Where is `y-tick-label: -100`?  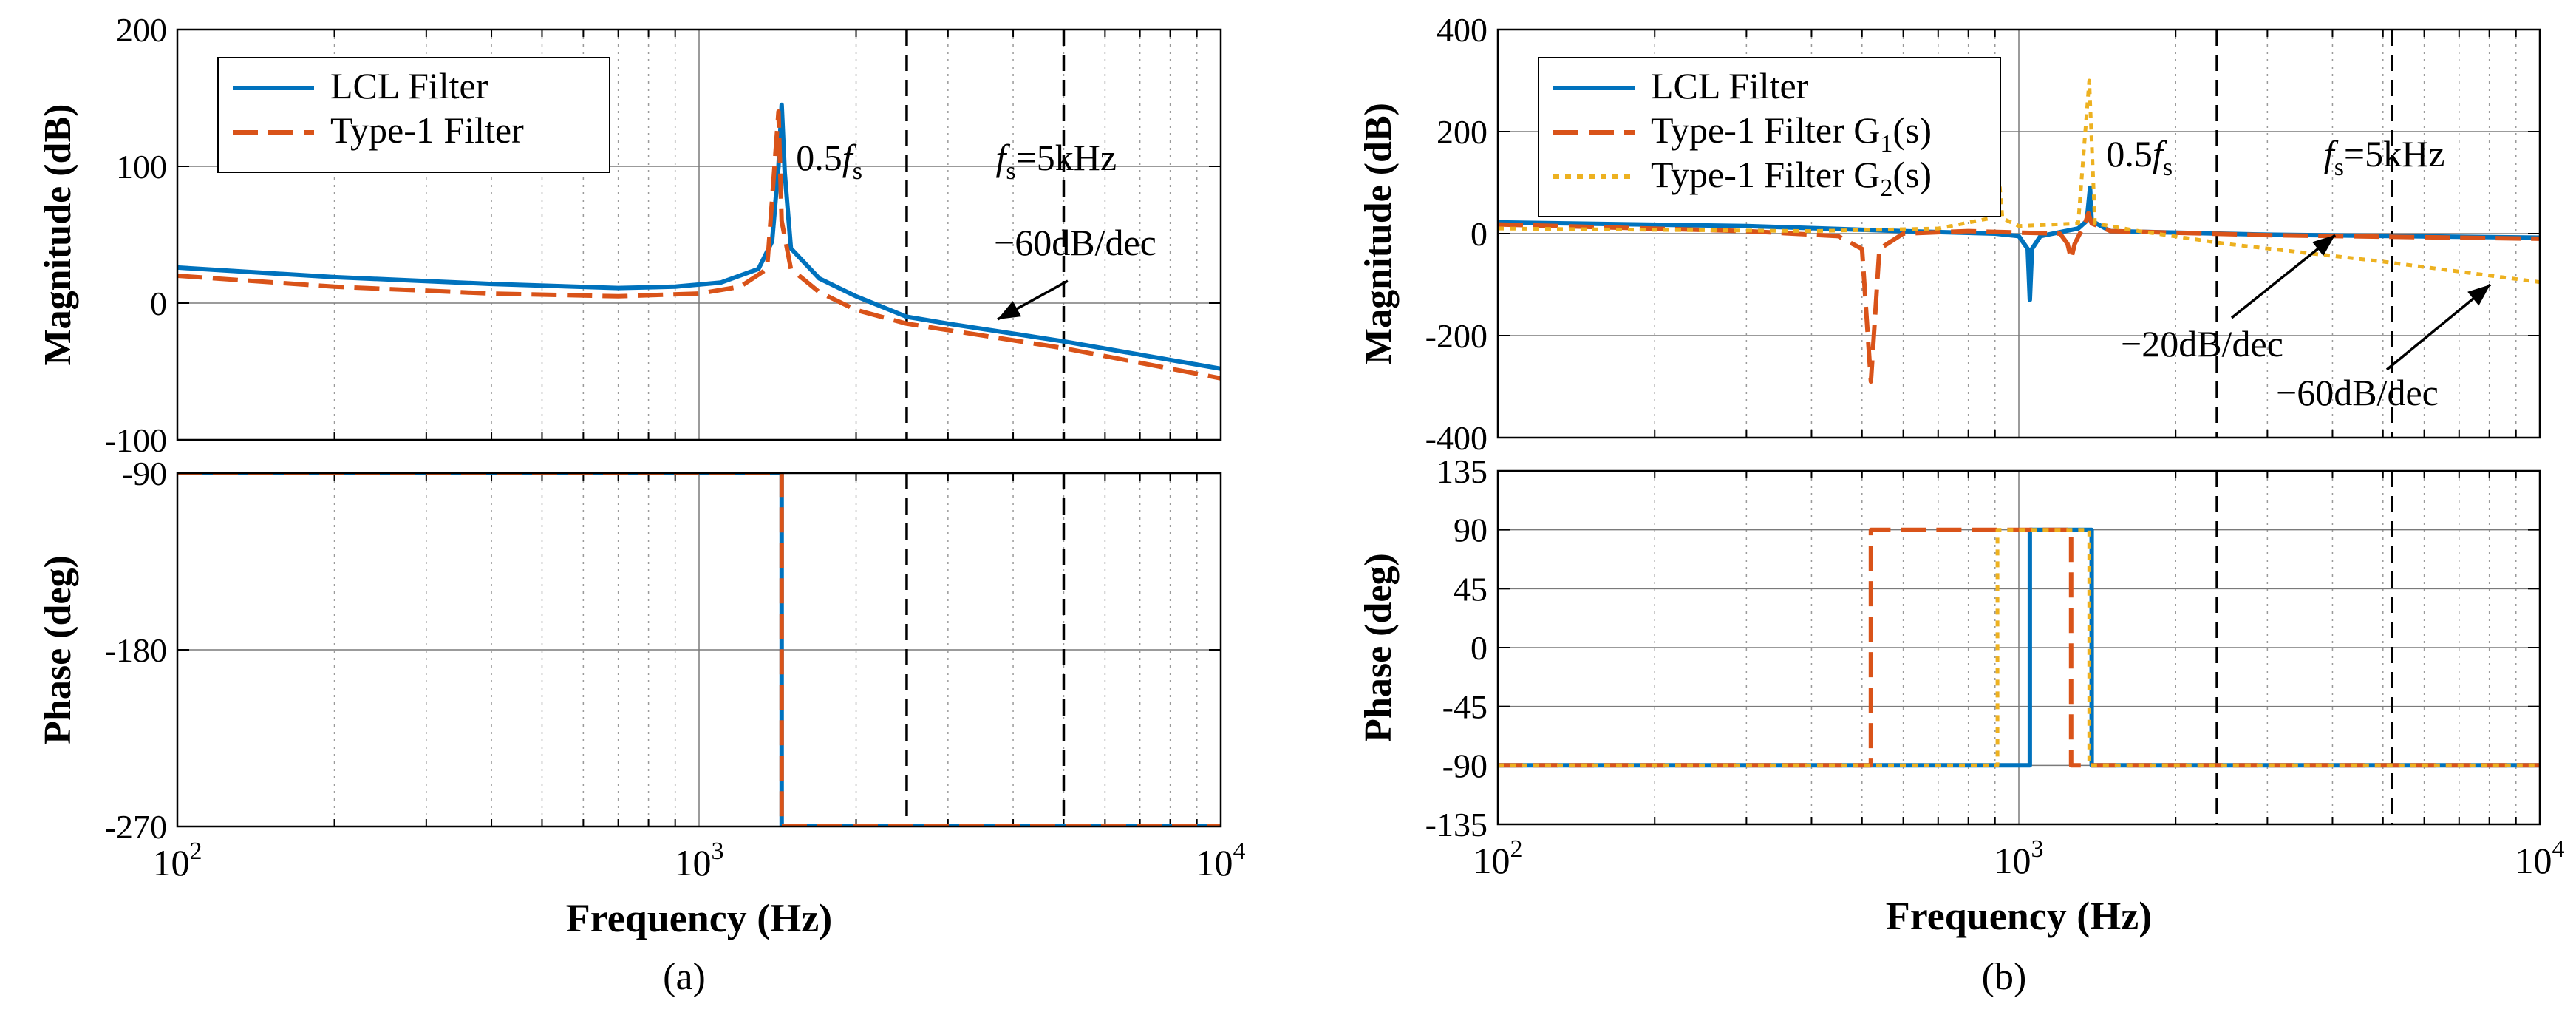
y-tick-label: -100 is located at coordinates (136, 440).